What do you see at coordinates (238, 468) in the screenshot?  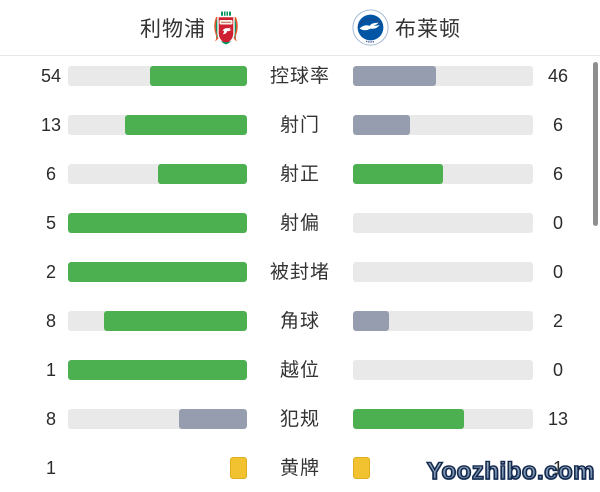 I see `home-yellow-card-icon` at bounding box center [238, 468].